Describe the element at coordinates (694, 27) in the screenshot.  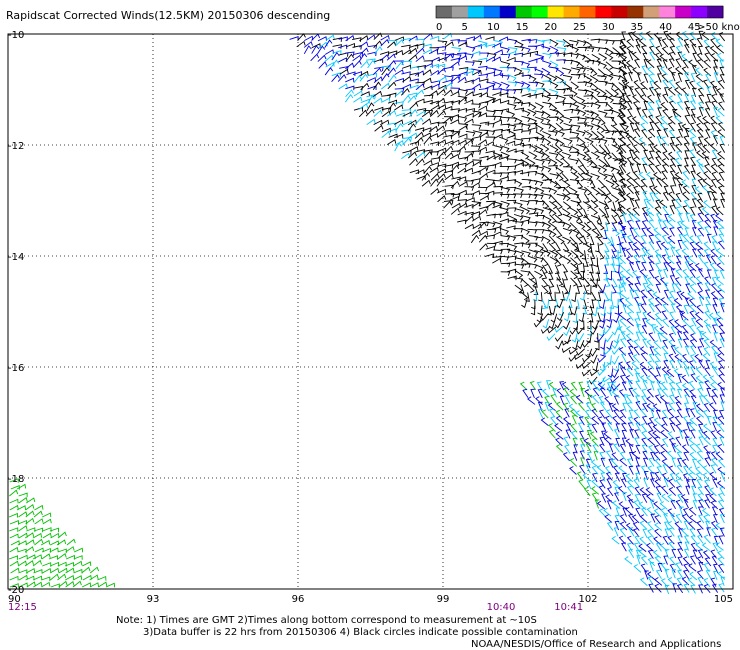
I see `colorbar-label: 45` at that location.